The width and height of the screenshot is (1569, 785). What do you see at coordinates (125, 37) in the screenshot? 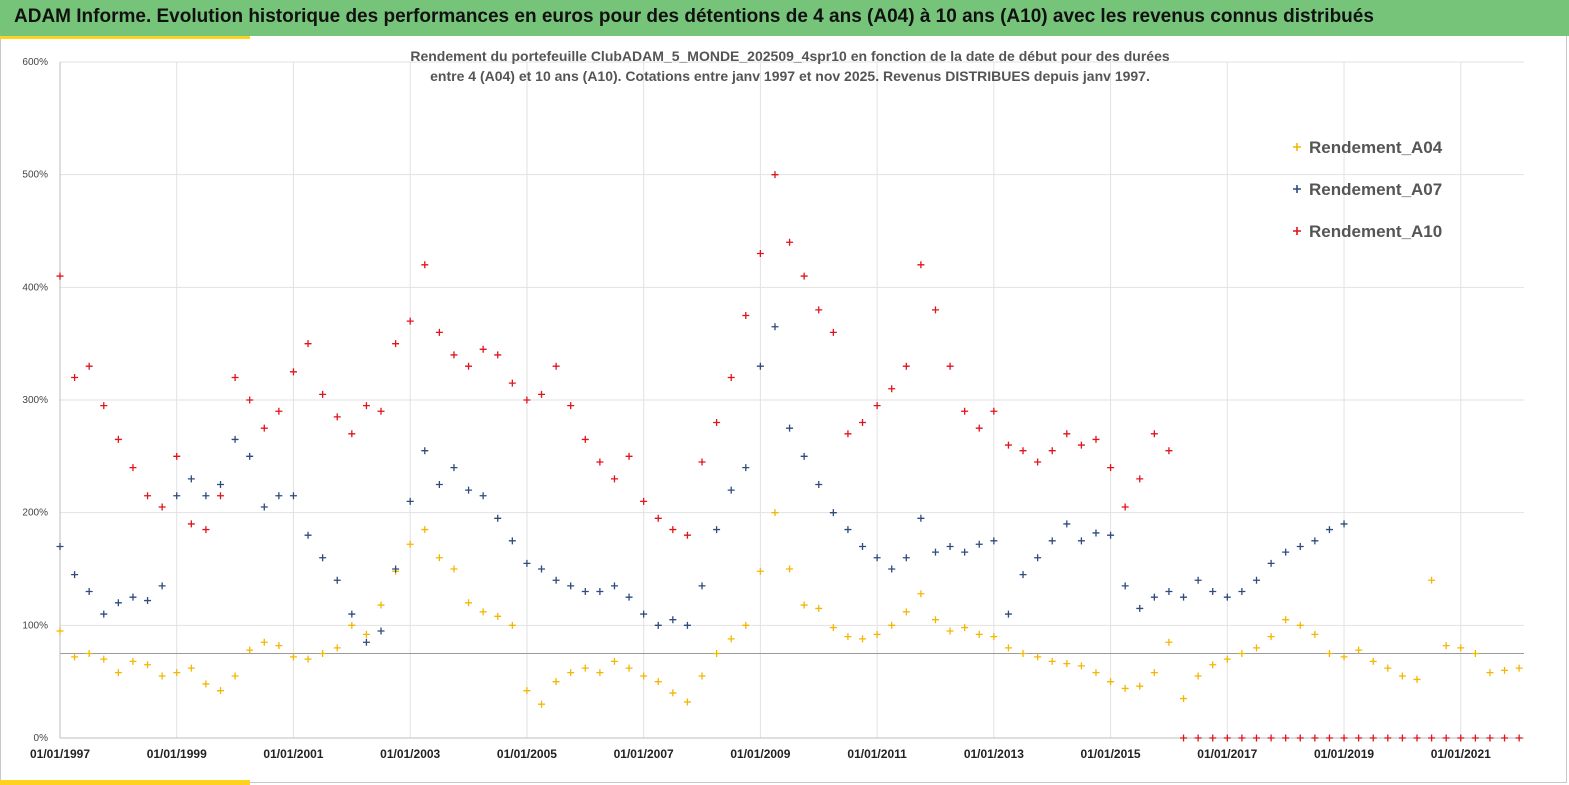
I see `accent-bar-top` at bounding box center [125, 37].